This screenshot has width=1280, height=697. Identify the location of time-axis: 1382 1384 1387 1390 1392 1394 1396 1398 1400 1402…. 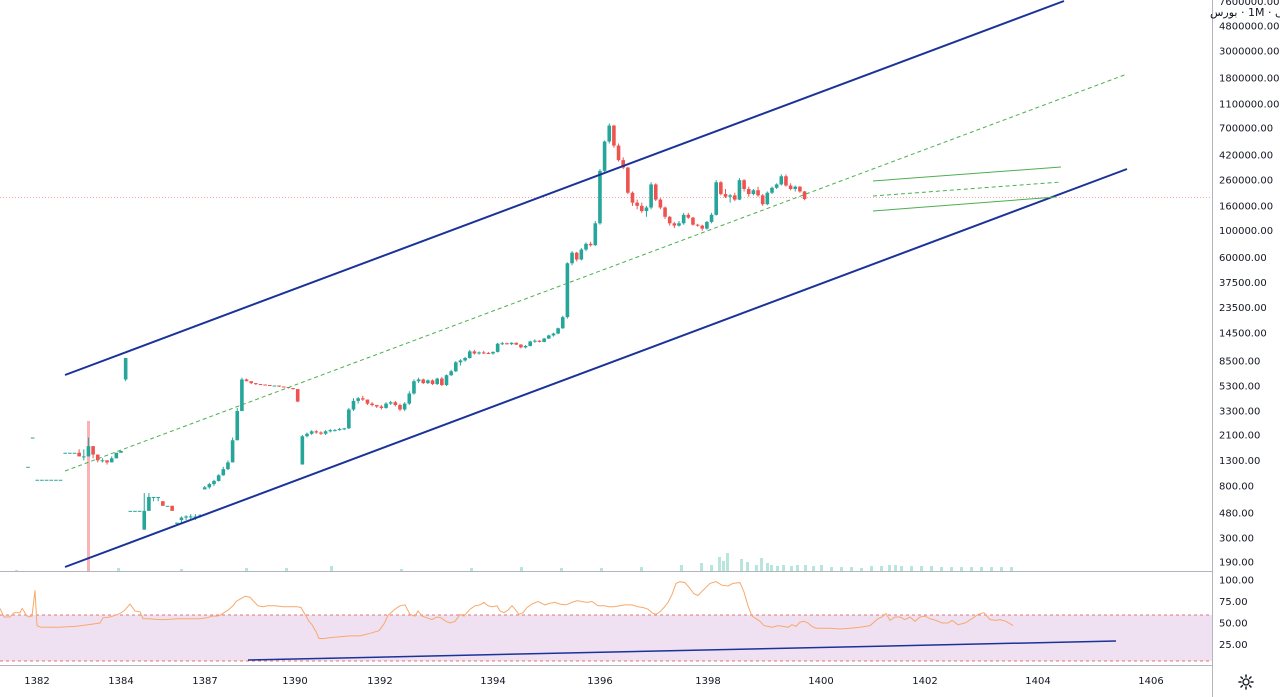
(593, 681).